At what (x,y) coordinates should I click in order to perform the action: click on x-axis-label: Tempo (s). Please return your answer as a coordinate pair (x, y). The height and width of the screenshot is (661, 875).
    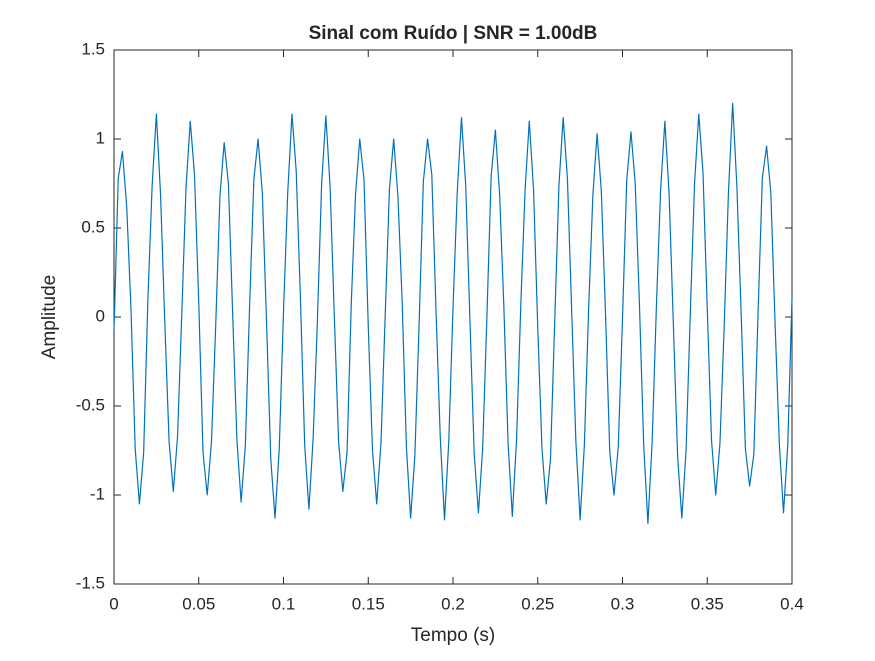
    Looking at the image, I should click on (453, 635).